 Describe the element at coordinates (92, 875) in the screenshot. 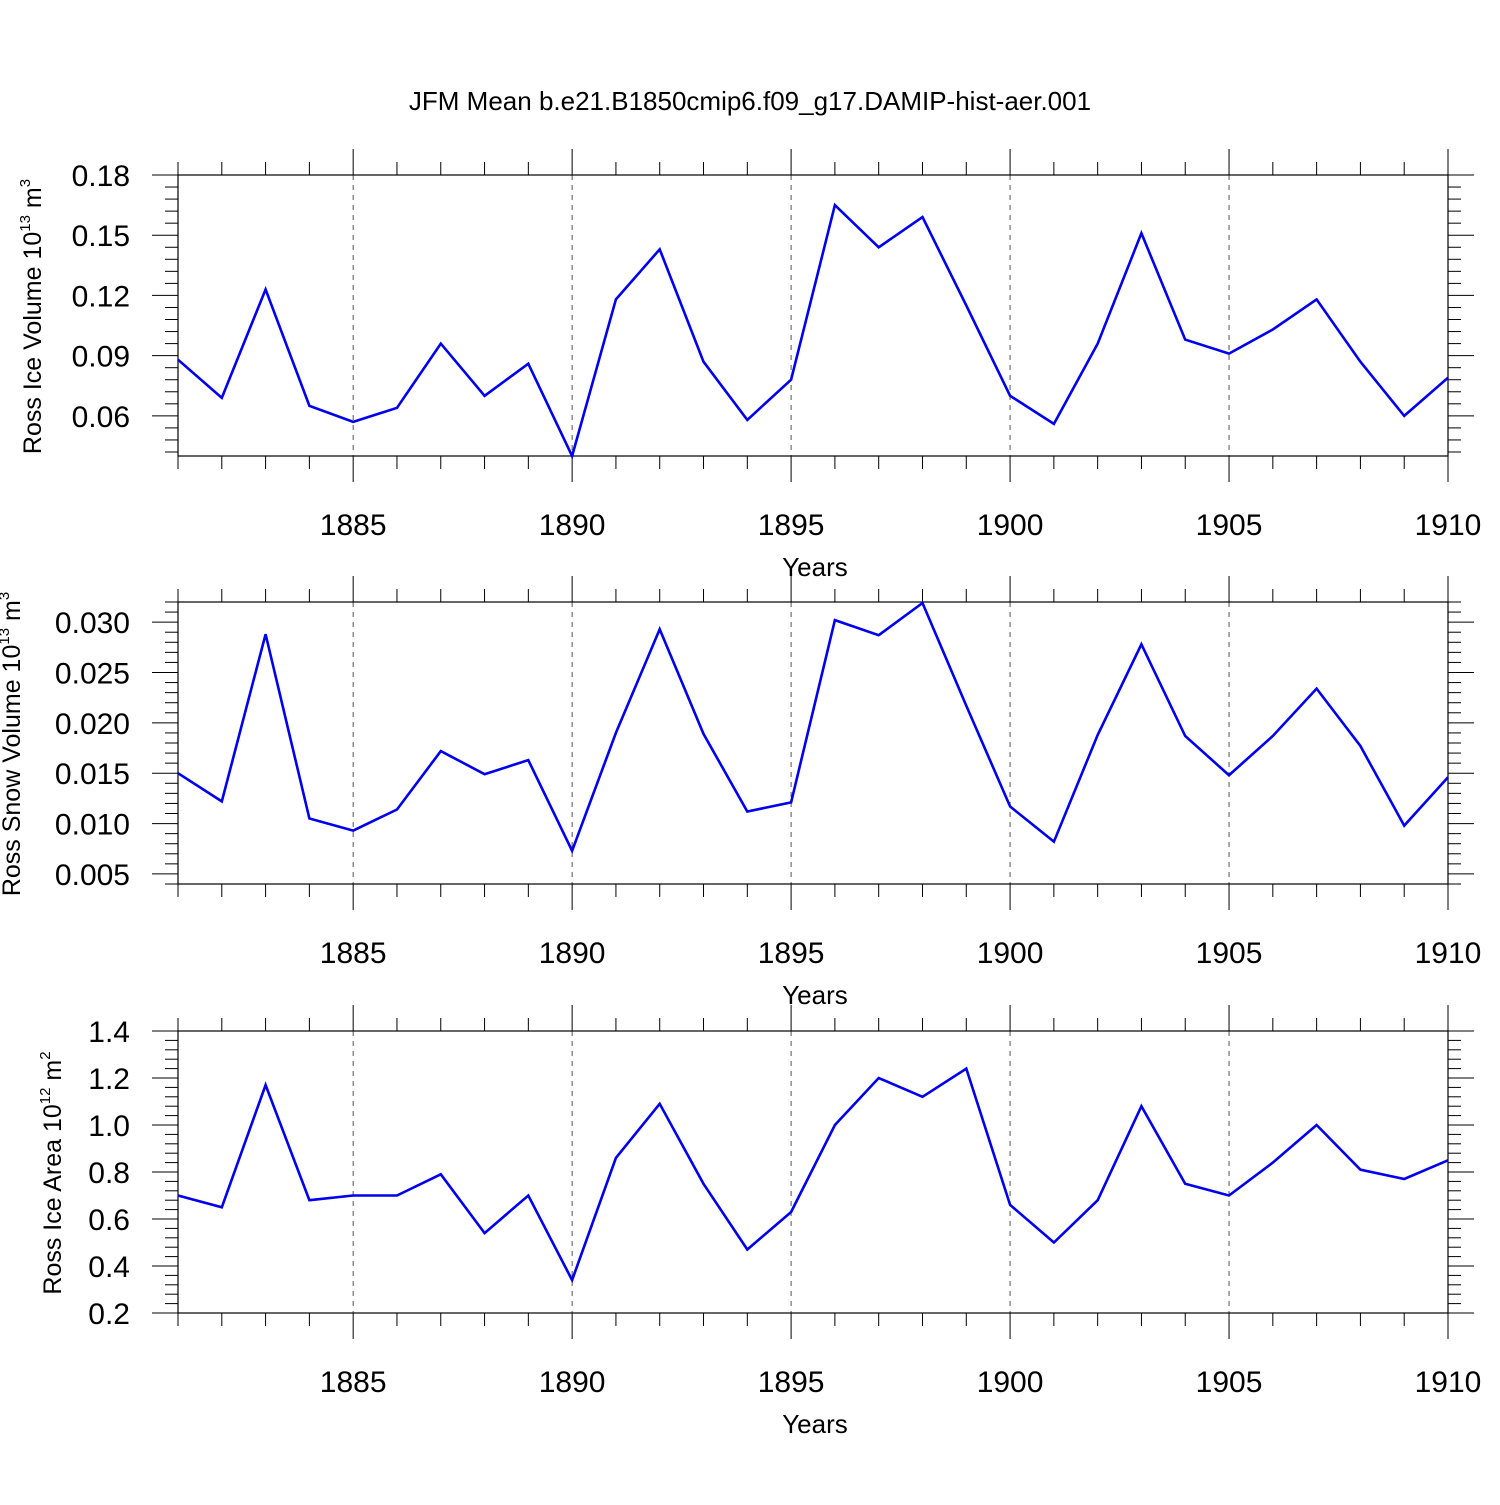

I see `y-tick-label: 0.005` at that location.